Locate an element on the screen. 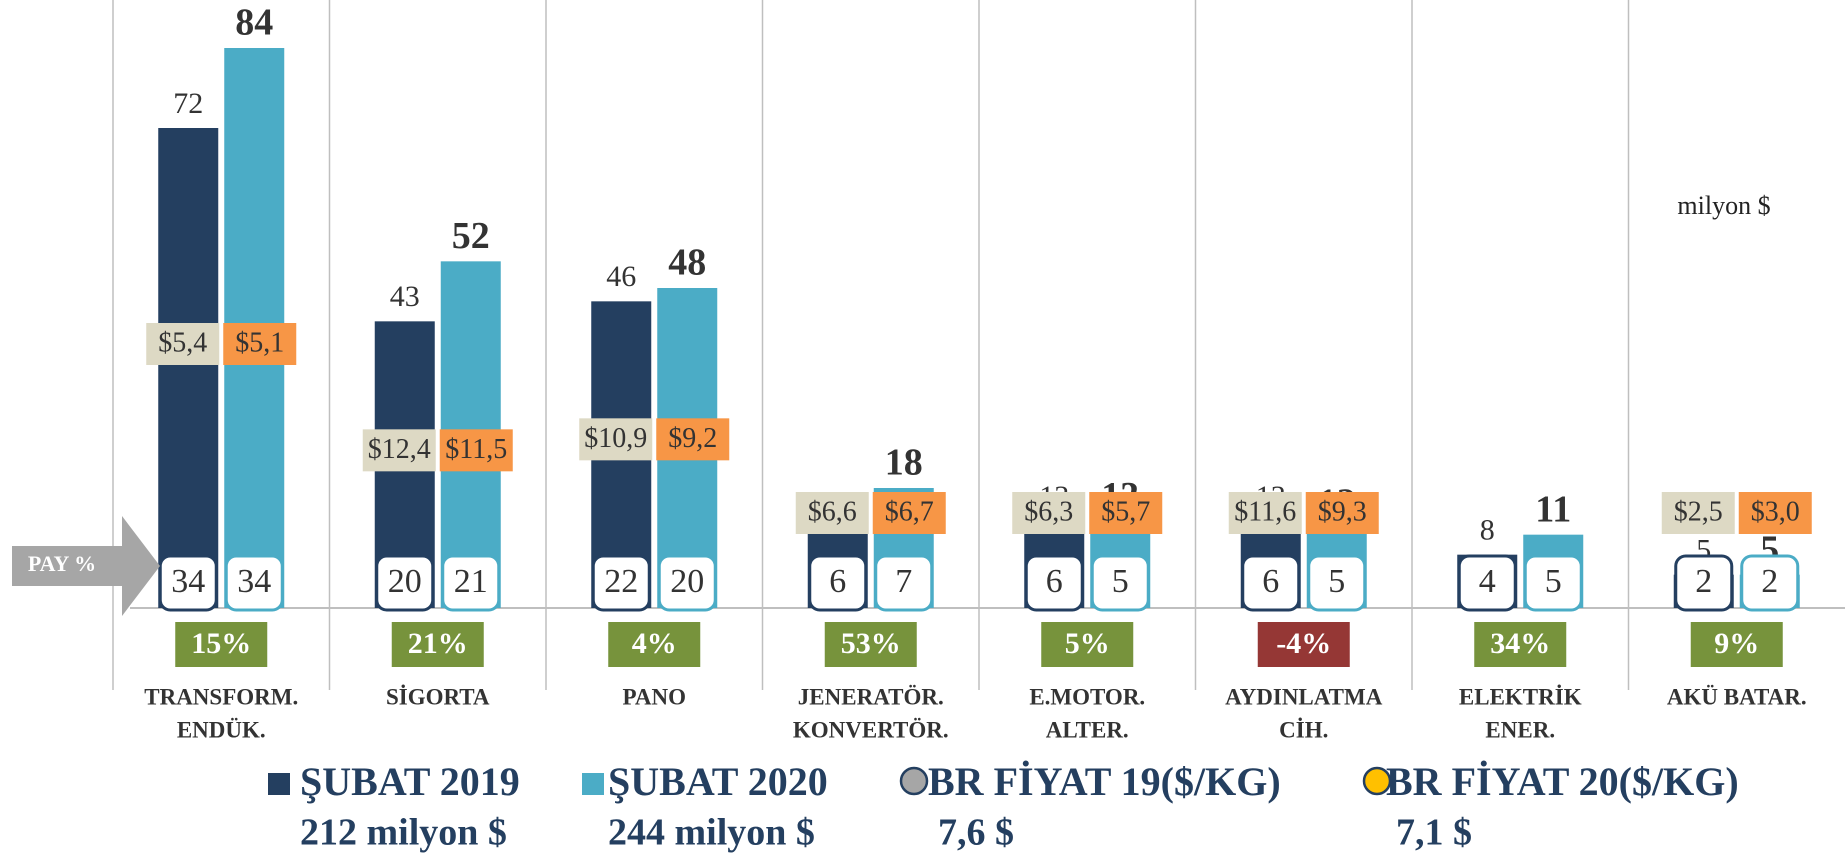  price-label: $10,9 is located at coordinates (615, 438).